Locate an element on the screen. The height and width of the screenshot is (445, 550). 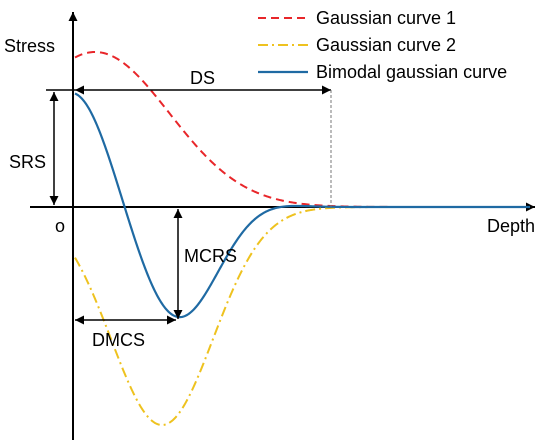
legend-label-gaussian-curve-2: Gaussian curve 2 is located at coordinates (386, 45).